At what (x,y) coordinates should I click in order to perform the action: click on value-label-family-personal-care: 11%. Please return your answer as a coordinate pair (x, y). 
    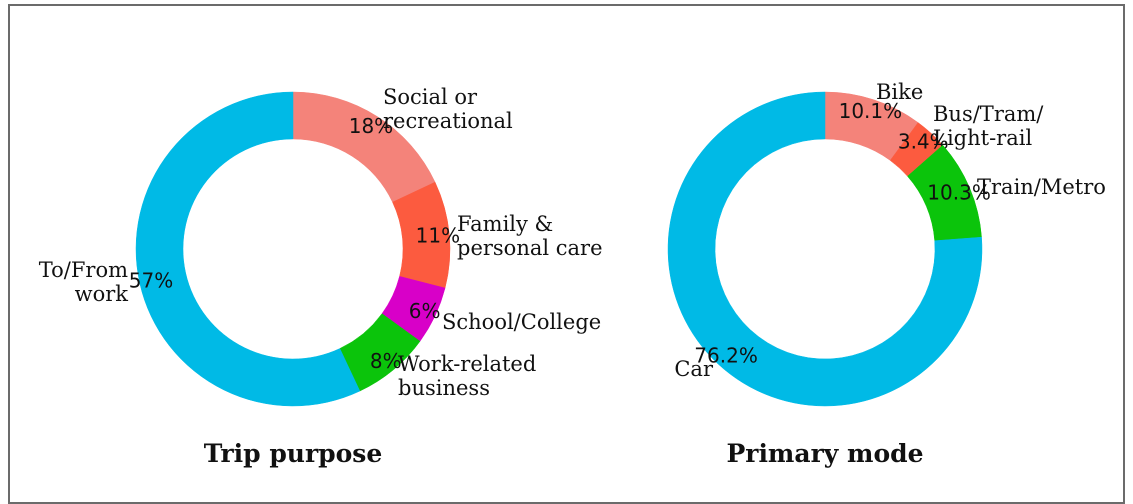
    Looking at the image, I should click on (438, 235).